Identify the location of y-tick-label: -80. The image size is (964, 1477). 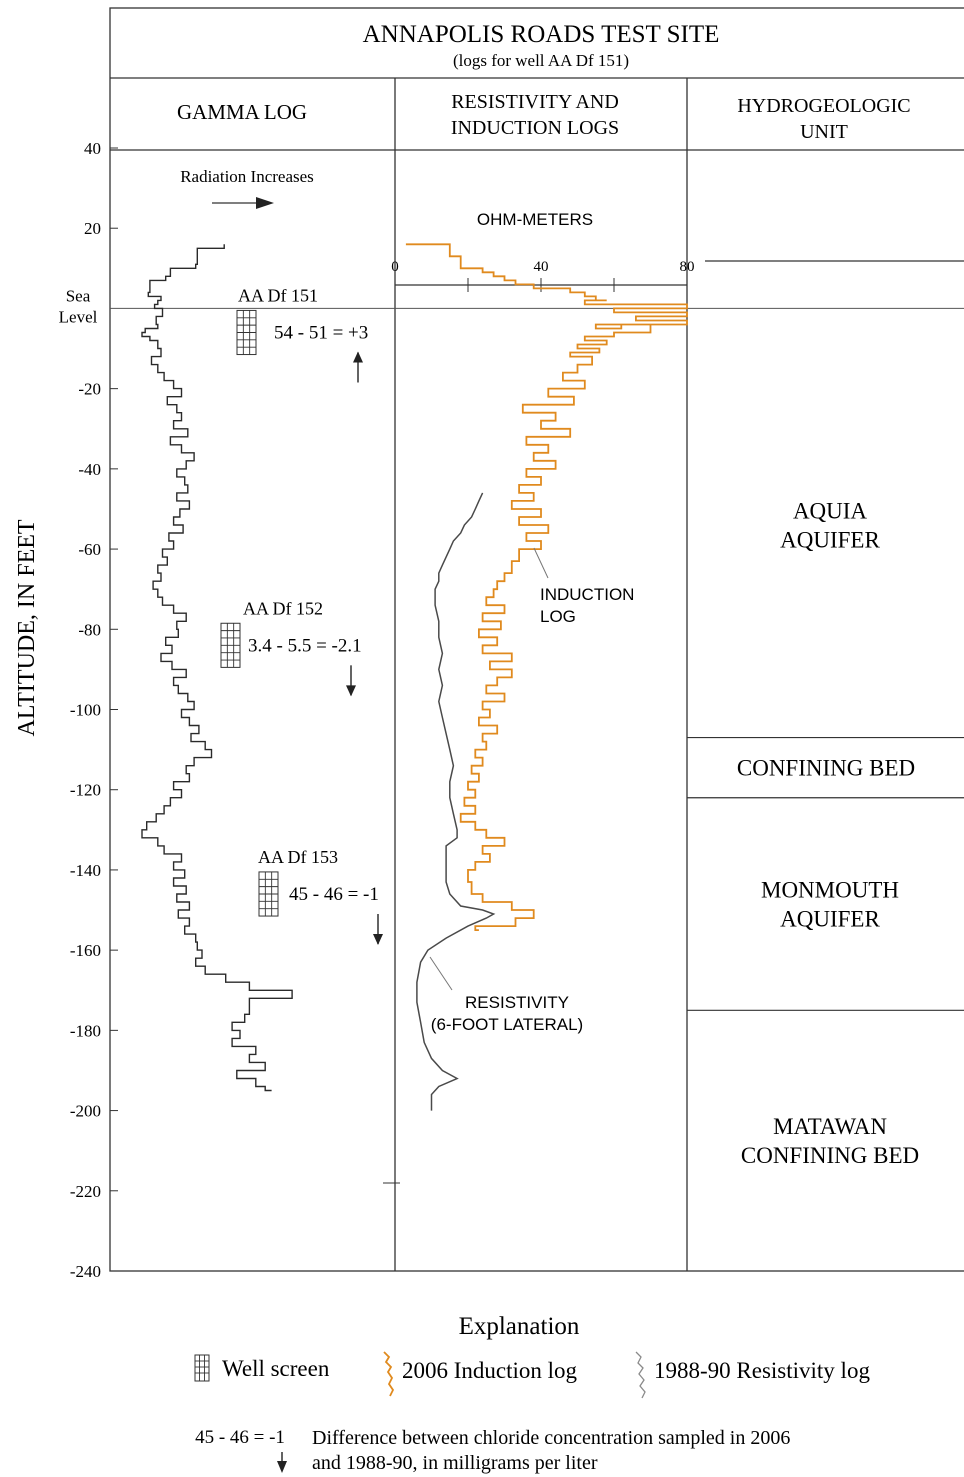
(89, 629).